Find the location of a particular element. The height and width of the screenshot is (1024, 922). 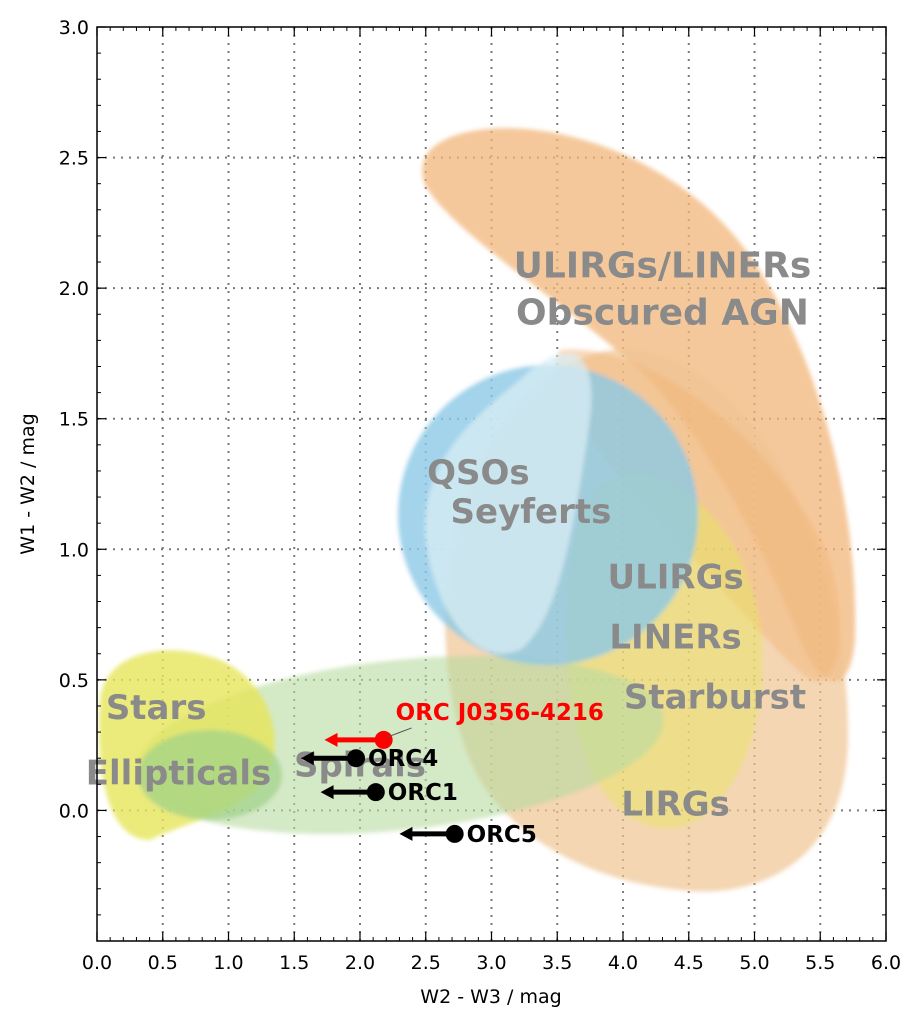

region-label-qsos: QSOs is located at coordinates (478, 473).